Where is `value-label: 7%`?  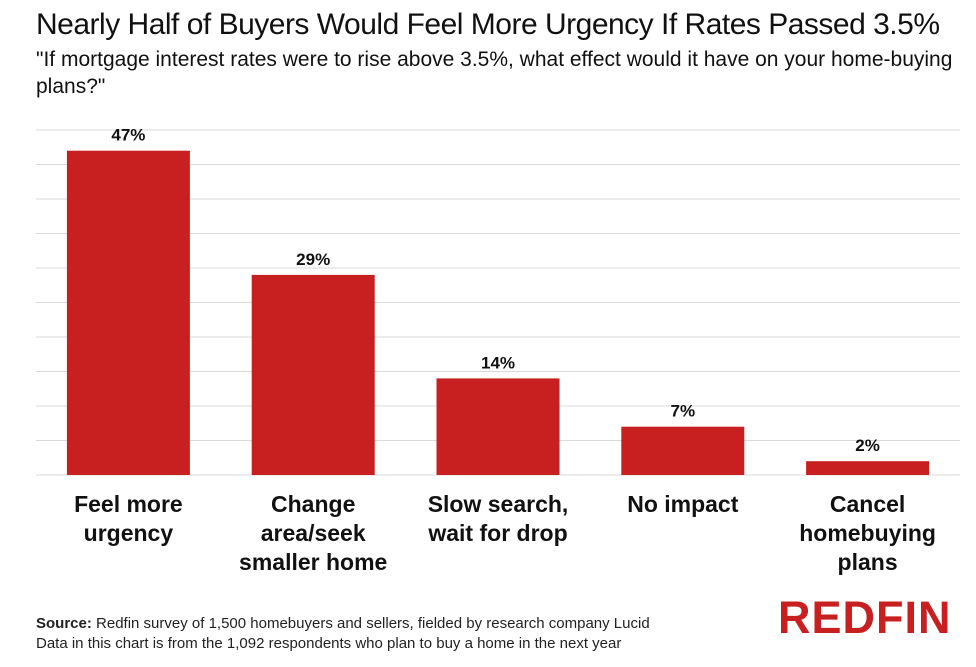
value-label: 7% is located at coordinates (683, 411).